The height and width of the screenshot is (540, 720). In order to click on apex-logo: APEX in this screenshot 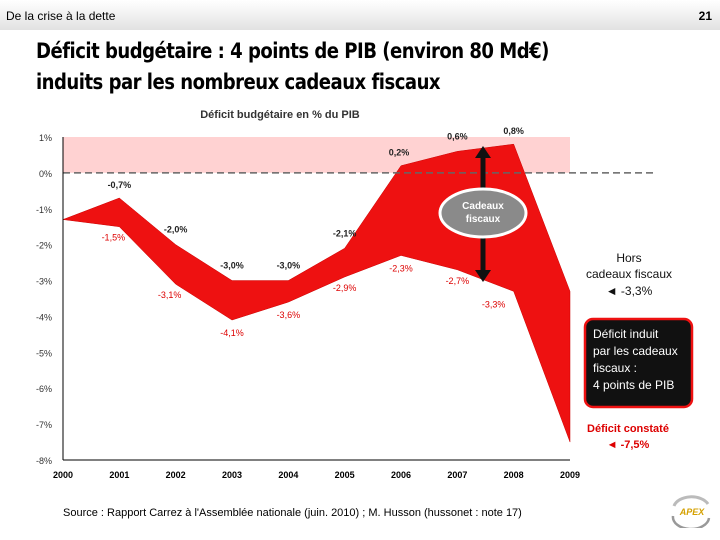, I will do `click(691, 511)`.